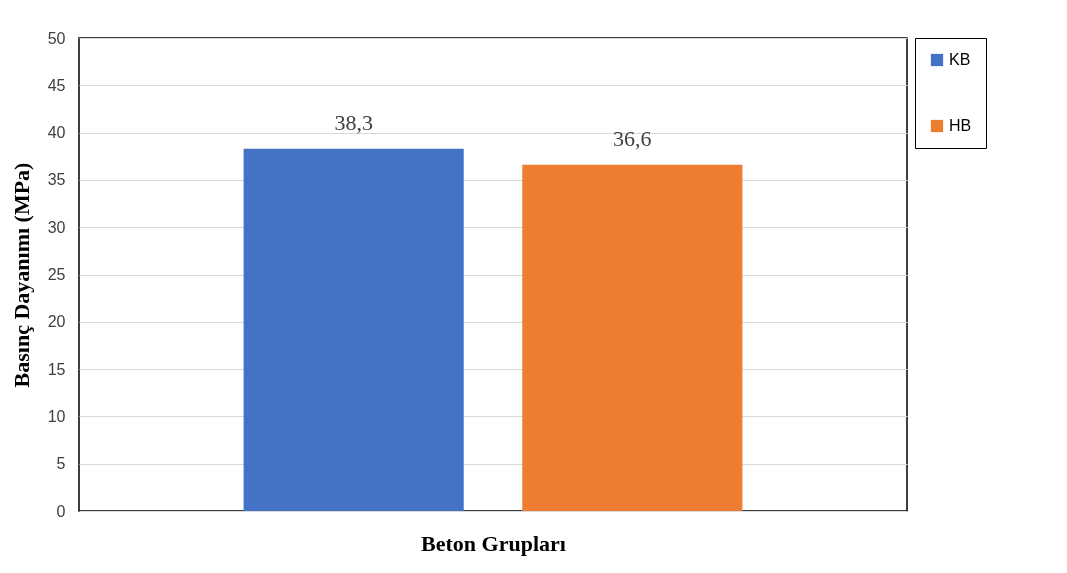  I want to click on y-tick-label: 15, so click(56, 369).